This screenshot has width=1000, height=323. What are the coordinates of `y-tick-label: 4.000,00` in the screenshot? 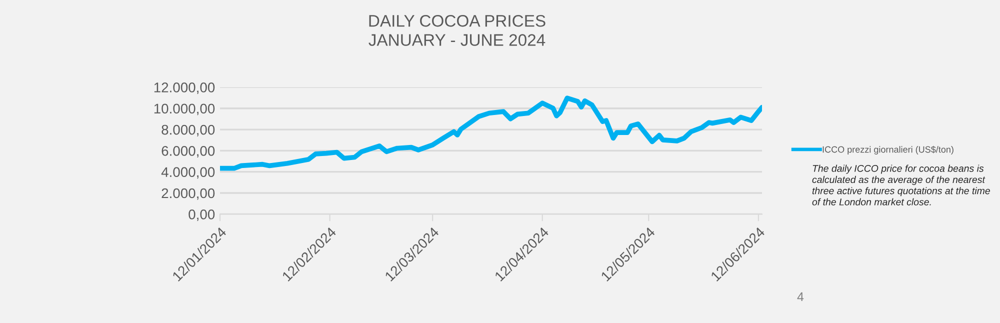 It's located at (188, 173).